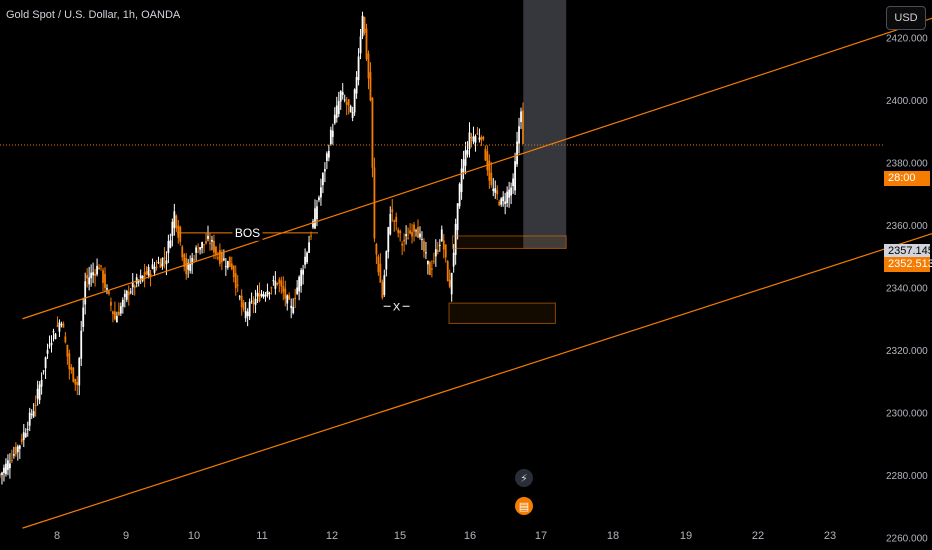 The image size is (932, 550). I want to click on price-tick-label: 2300.000, so click(907, 414).